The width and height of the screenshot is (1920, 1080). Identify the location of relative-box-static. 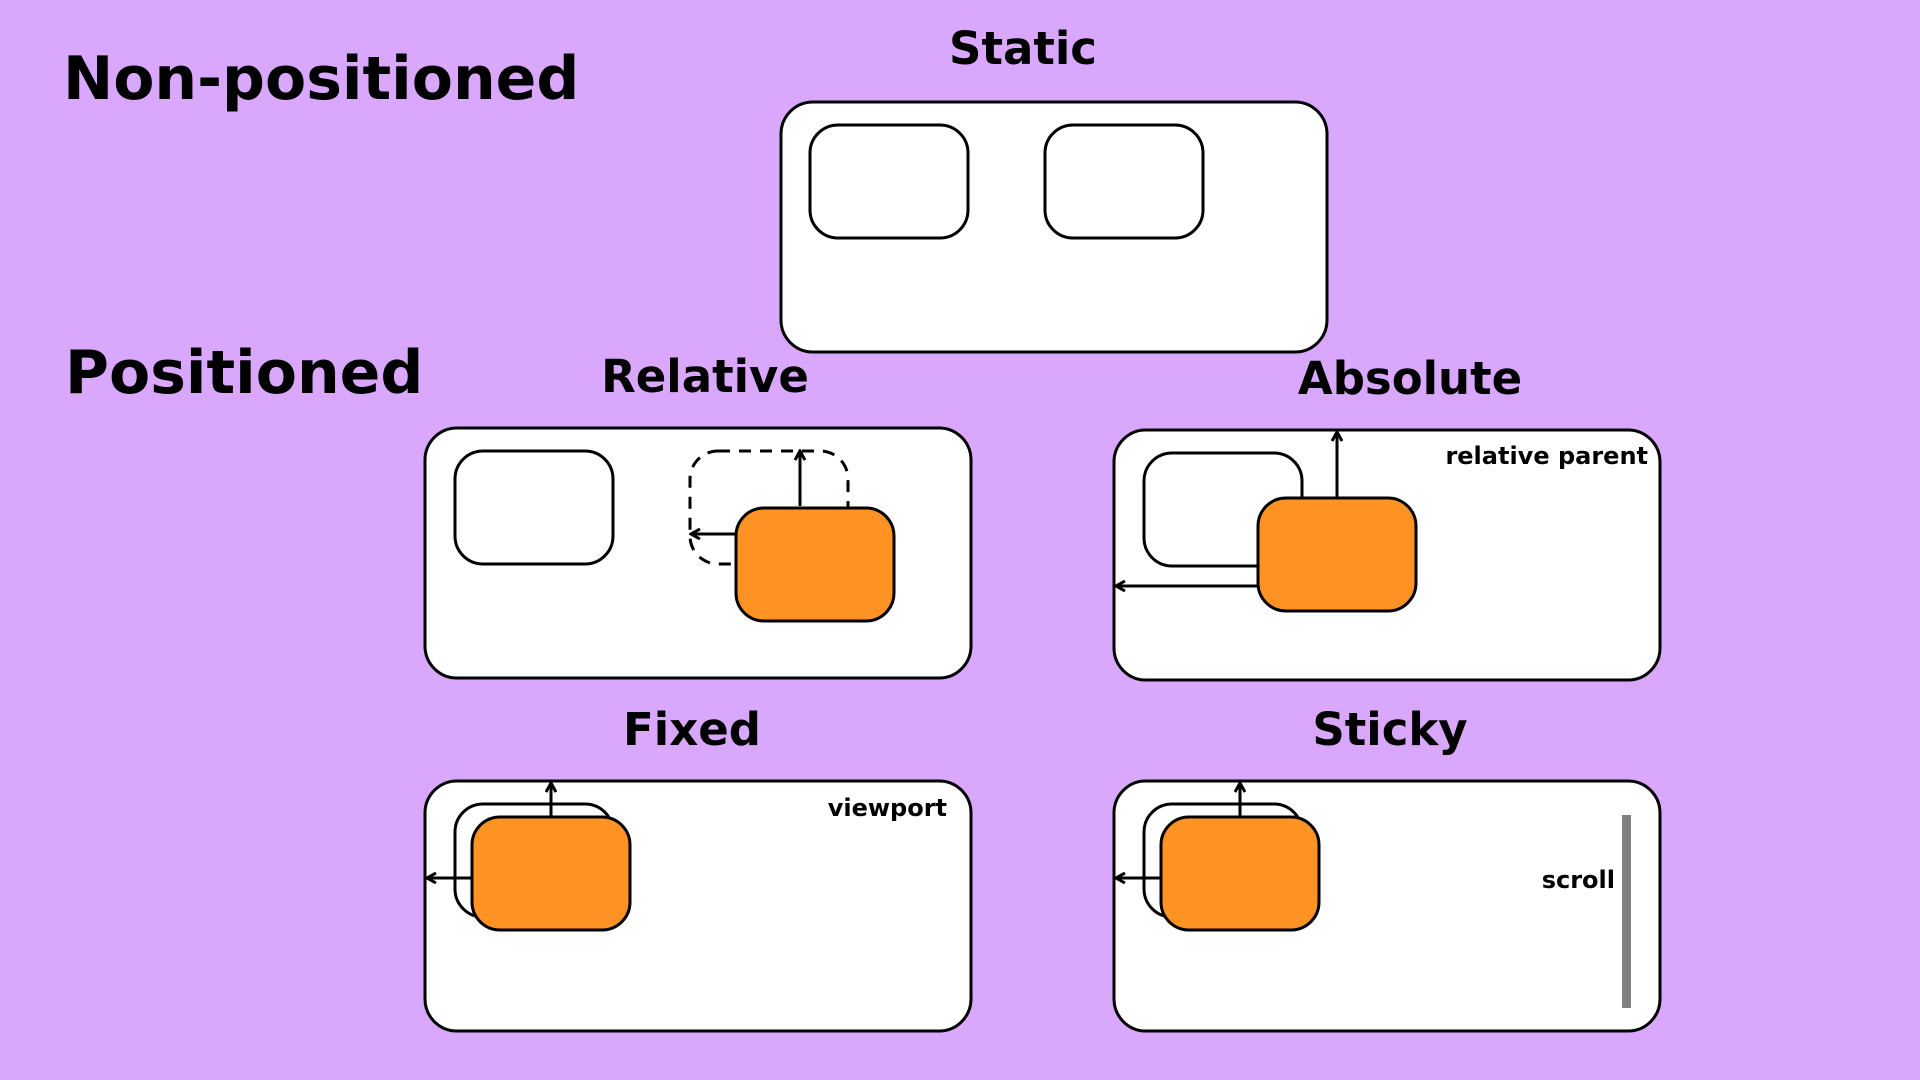
(534, 507).